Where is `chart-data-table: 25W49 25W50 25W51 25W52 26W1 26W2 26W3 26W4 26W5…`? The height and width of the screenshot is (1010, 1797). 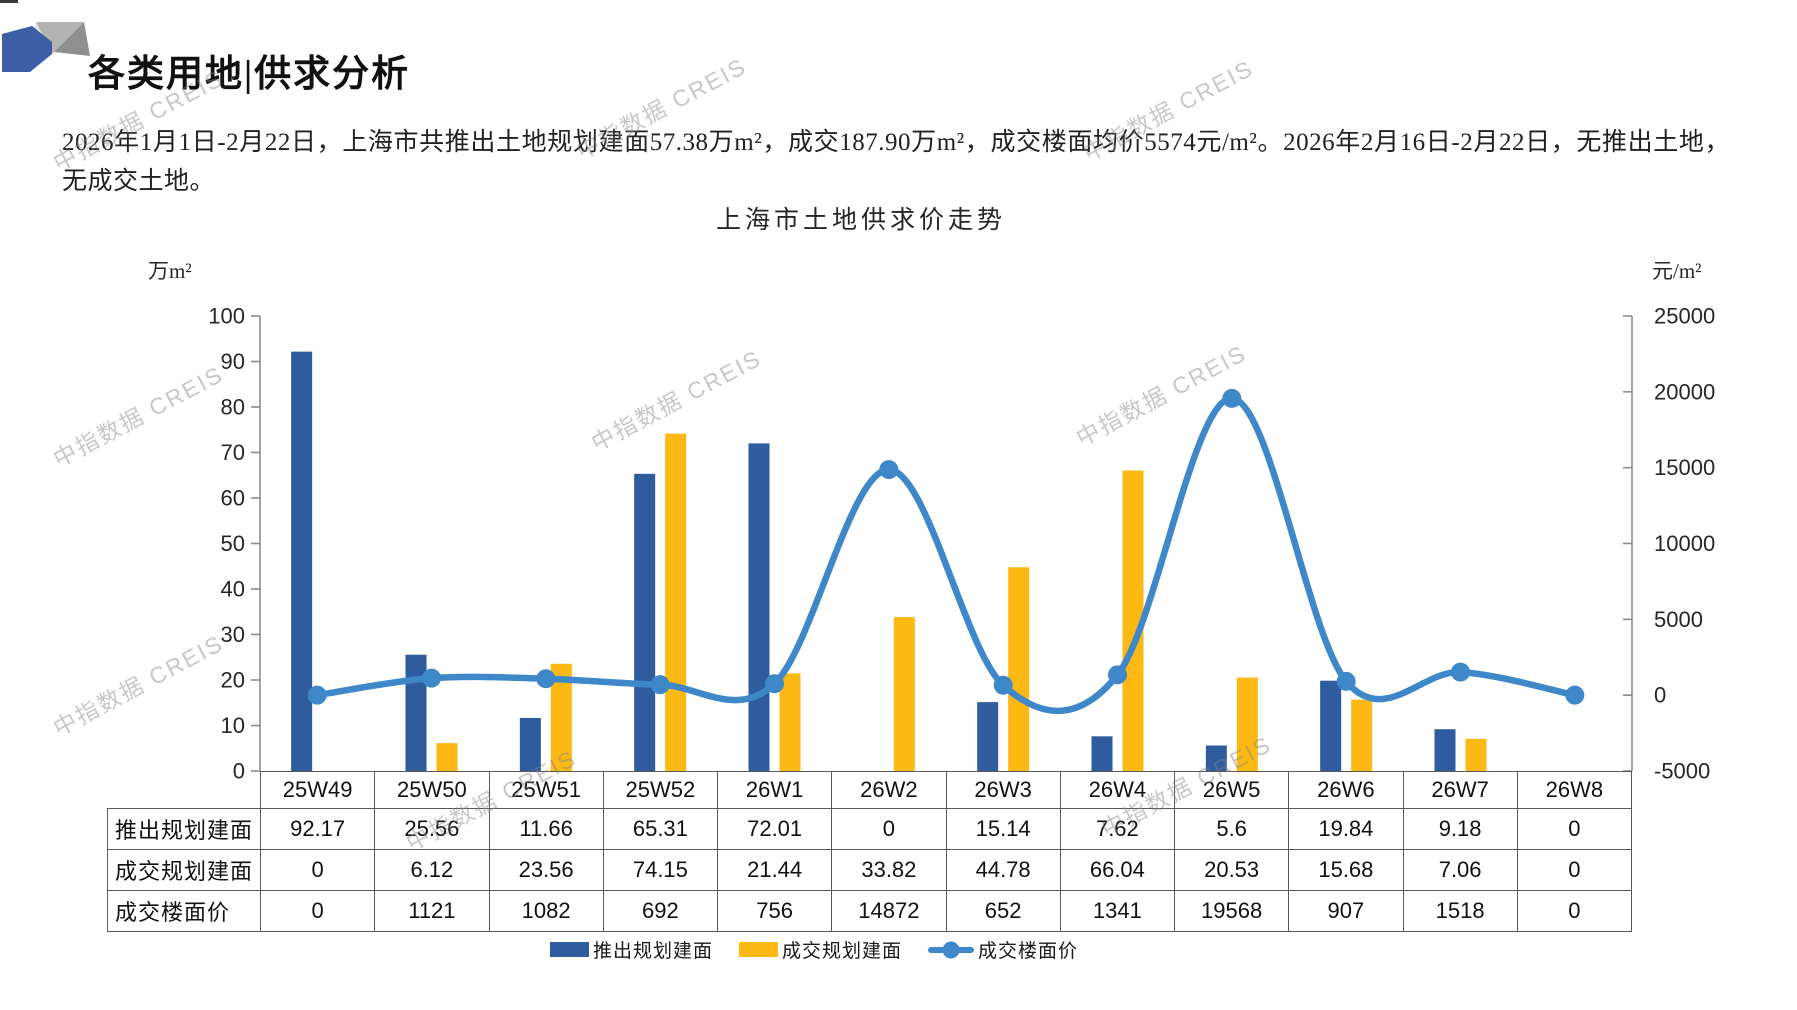
chart-data-table: 25W49 25W50 25W51 25W52 26W1 26W2 26W3 26W4 26W5… is located at coordinates (870, 851).